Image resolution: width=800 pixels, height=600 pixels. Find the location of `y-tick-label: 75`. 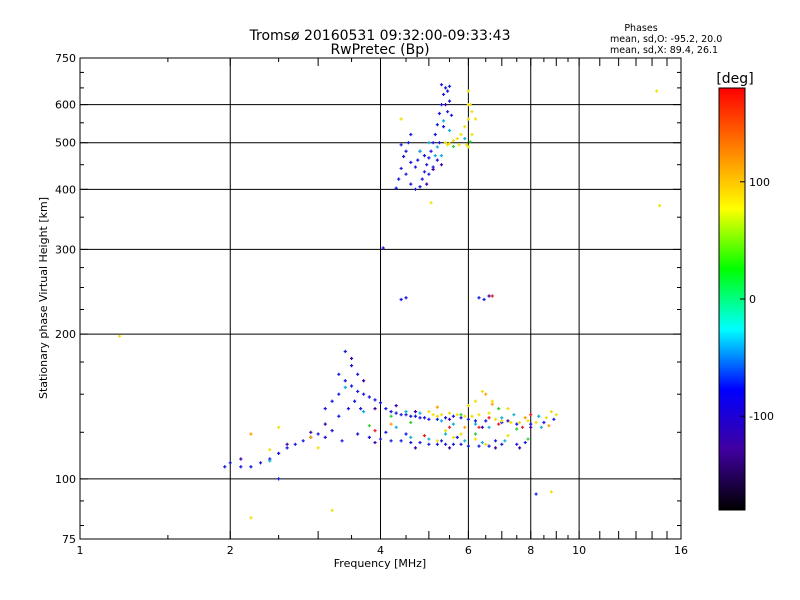

y-tick-label: 75 is located at coordinates (69, 539).